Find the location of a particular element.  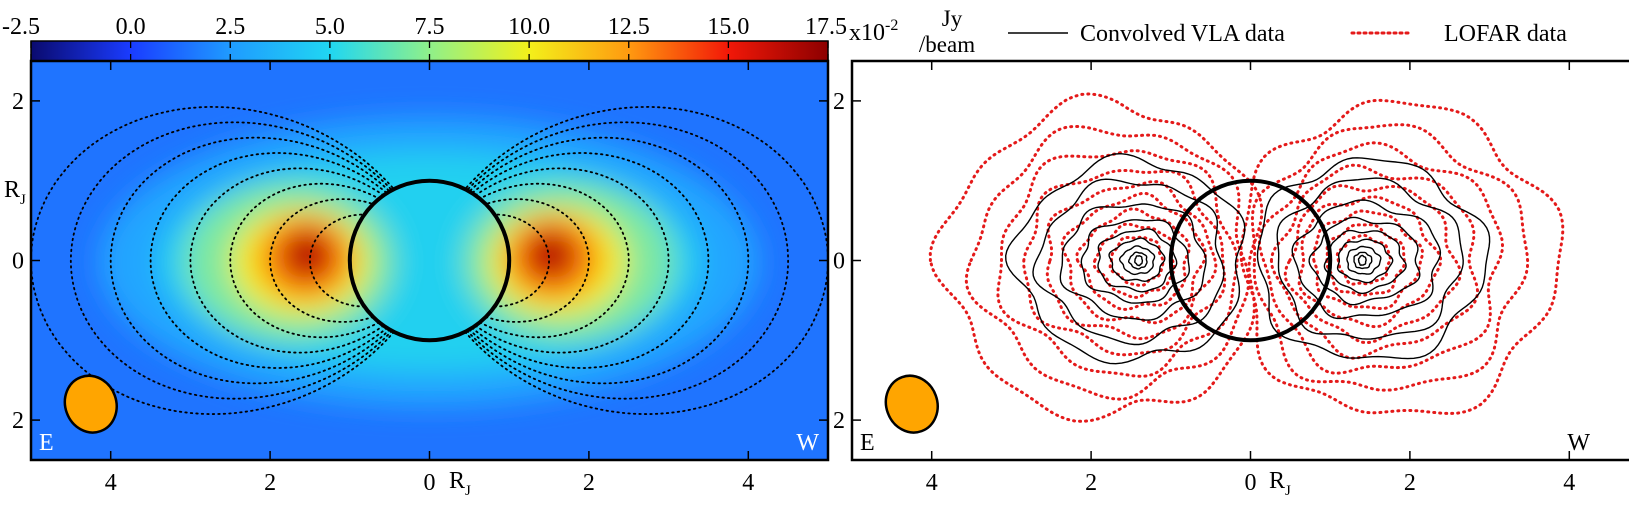

colorbar-tick-label: 17.5 is located at coordinates (826, 27).